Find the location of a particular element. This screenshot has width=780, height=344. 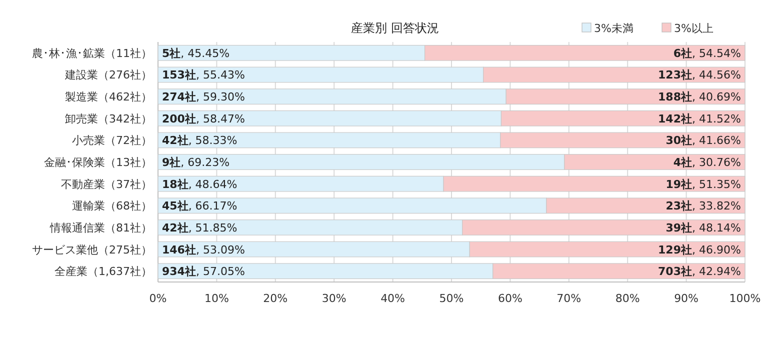

data-label: 153社, 55.43% is located at coordinates (203, 75).